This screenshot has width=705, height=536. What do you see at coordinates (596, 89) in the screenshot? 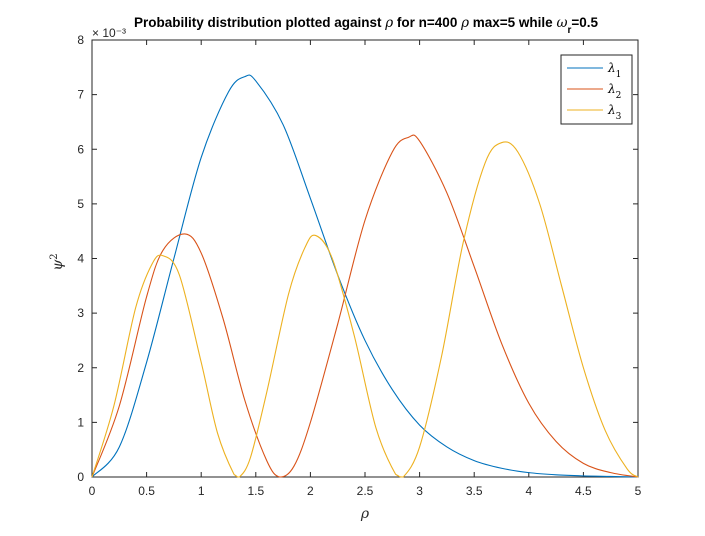
I see `legend: λ1 λ2 λ3` at bounding box center [596, 89].